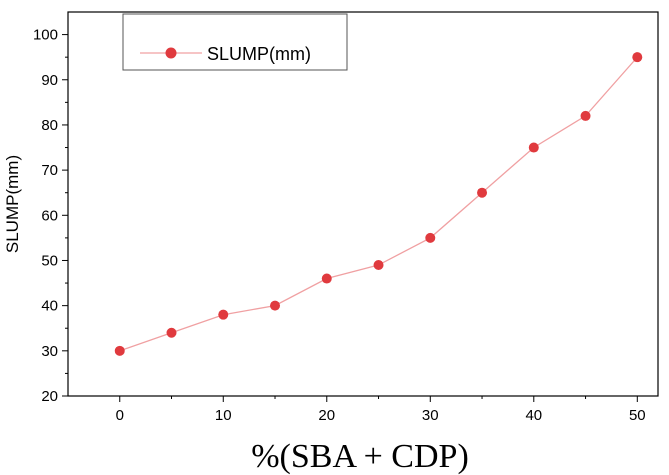 This screenshot has width=669, height=475. Describe the element at coordinates (12, 204) in the screenshot. I see `y-axis-label: SLUMP(mm)` at that location.